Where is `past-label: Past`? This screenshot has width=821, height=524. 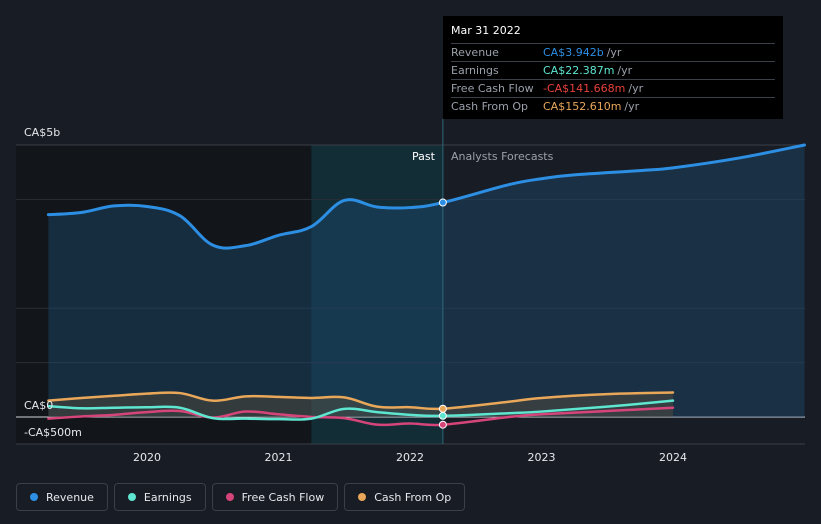 past-label: Past is located at coordinates (423, 156).